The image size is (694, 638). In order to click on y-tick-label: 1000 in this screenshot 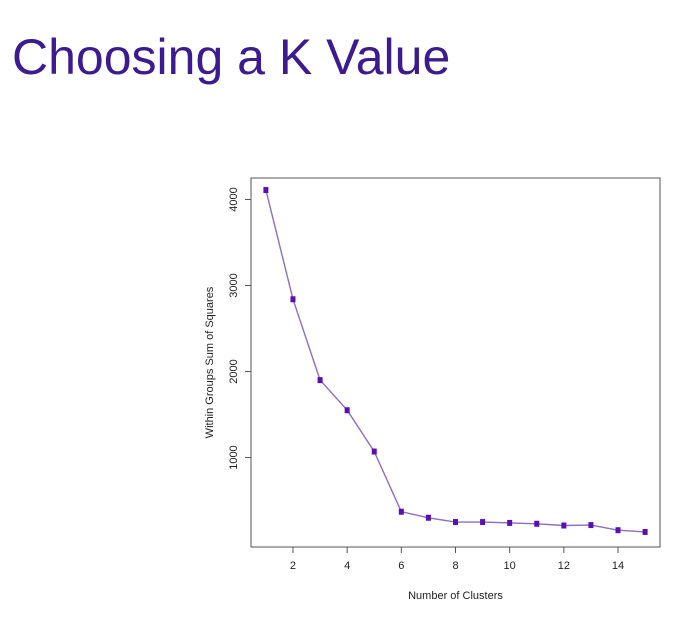, I will do `click(234, 457)`.